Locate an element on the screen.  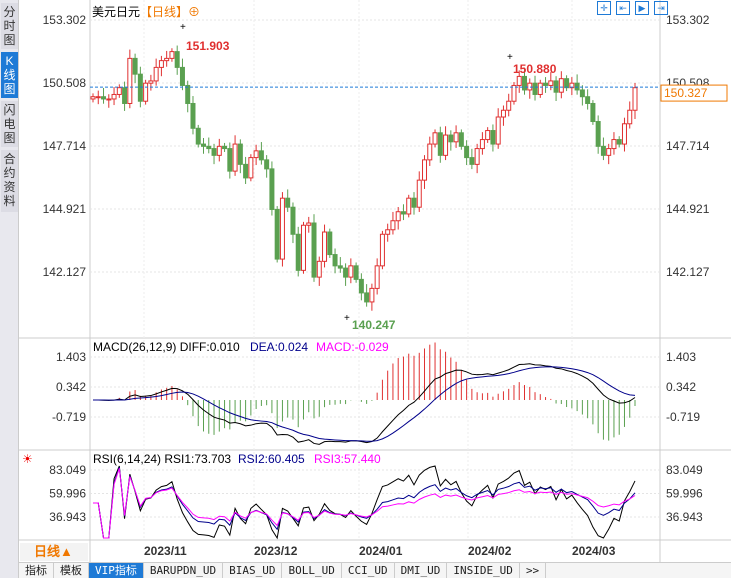
period-tag: 【日线】 is located at coordinates (164, 12).